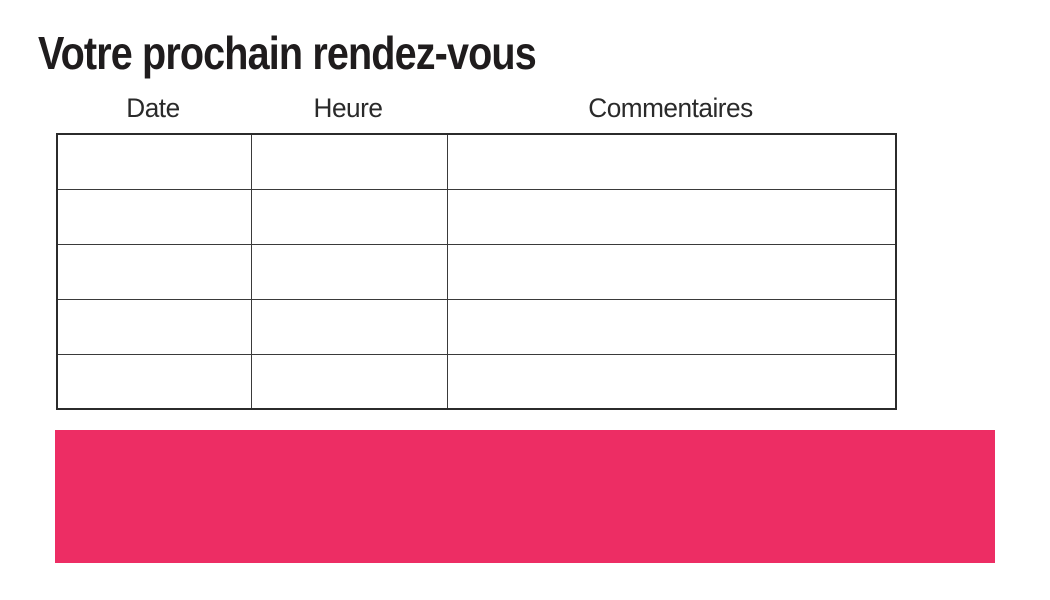 The image size is (1050, 600). What do you see at coordinates (670, 108) in the screenshot?
I see `column-header-commentaires: Commentaires` at bounding box center [670, 108].